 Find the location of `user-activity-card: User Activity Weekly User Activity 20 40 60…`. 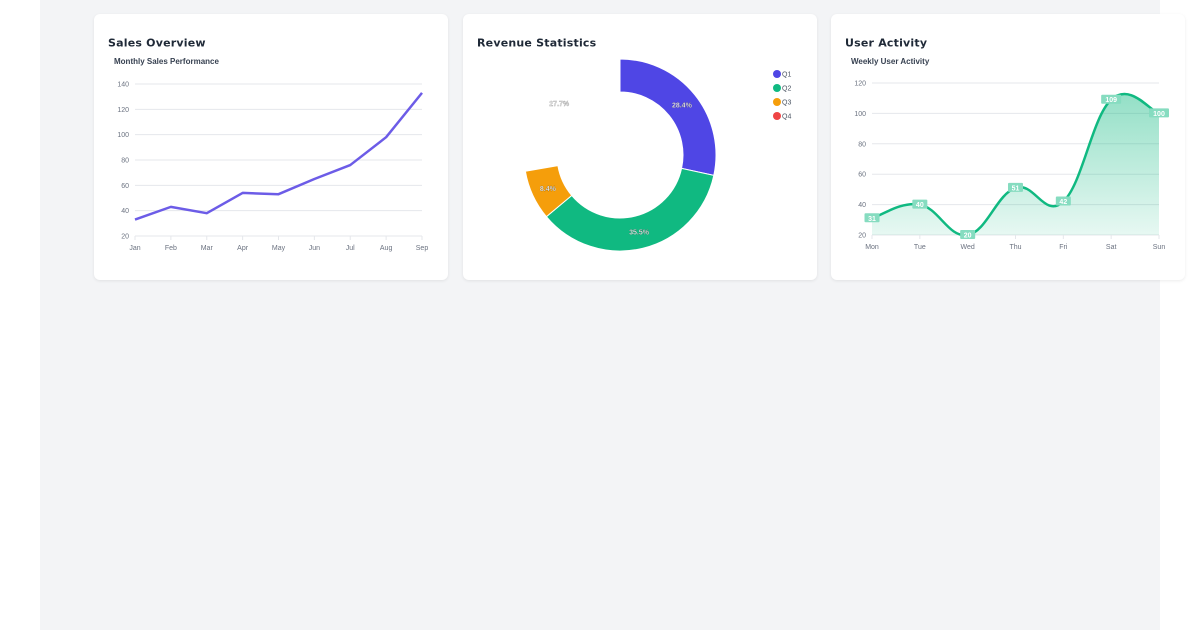

user-activity-card: User Activity Weekly User Activity 20 40 60… is located at coordinates (1008, 147).